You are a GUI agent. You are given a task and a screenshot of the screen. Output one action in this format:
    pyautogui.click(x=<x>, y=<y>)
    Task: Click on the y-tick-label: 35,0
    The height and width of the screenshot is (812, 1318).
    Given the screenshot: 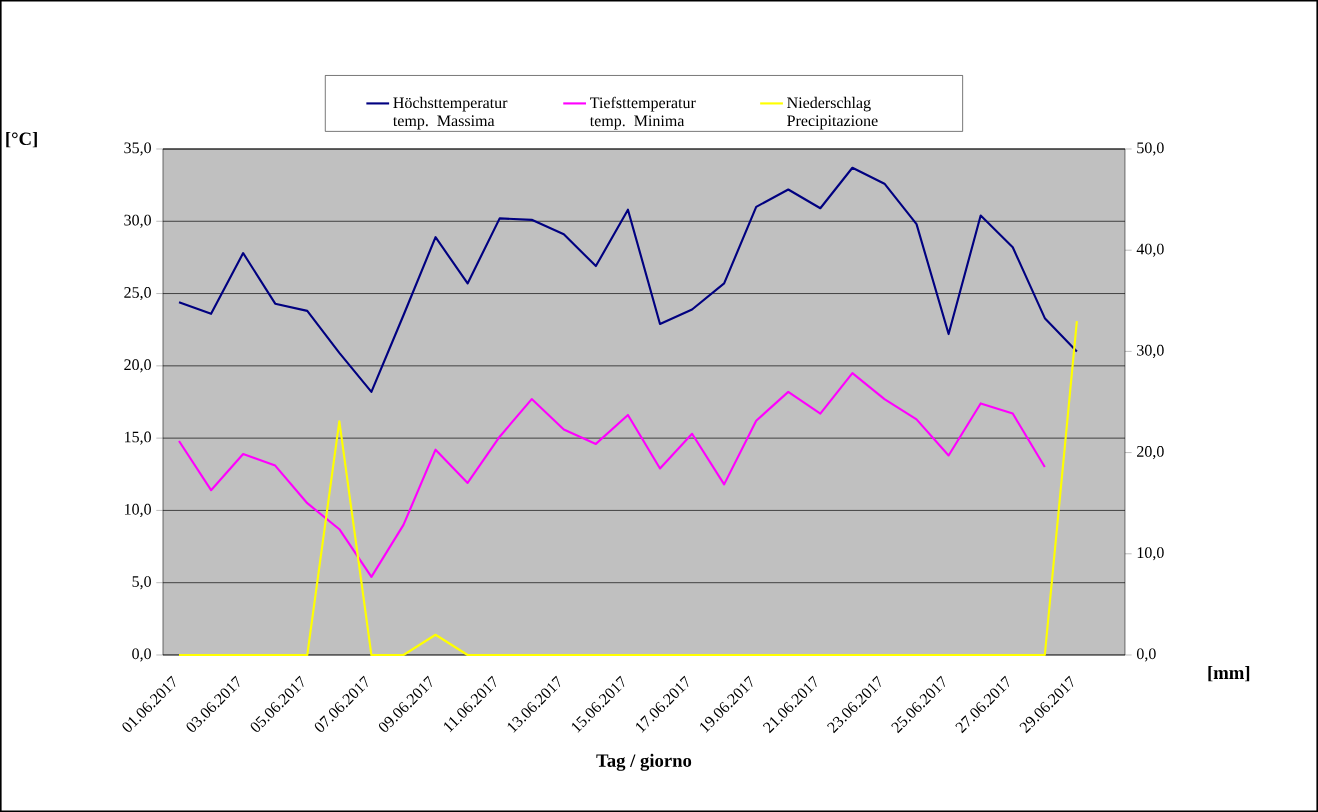 What is the action you would take?
    pyautogui.click(x=137, y=149)
    